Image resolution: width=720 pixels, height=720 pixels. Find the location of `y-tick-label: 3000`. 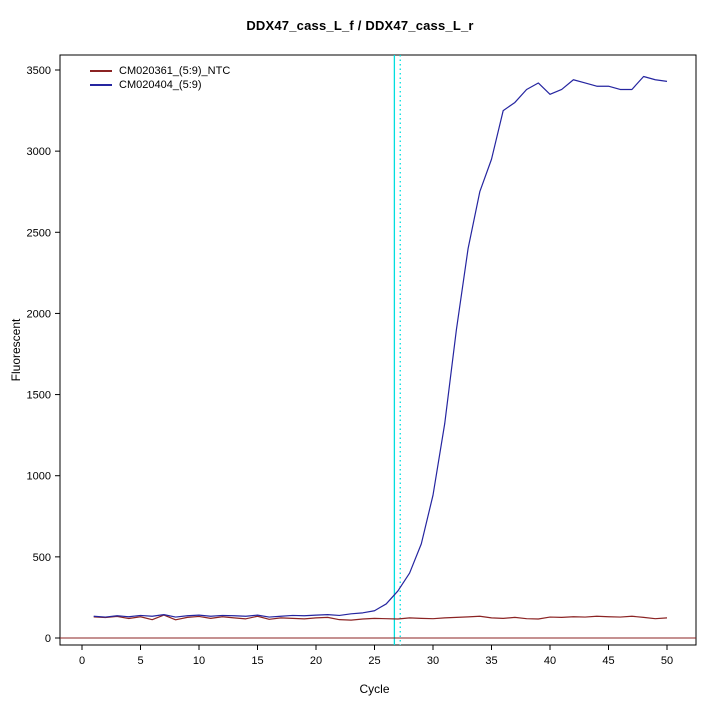

y-tick-label: 3000 is located at coordinates (39, 152).